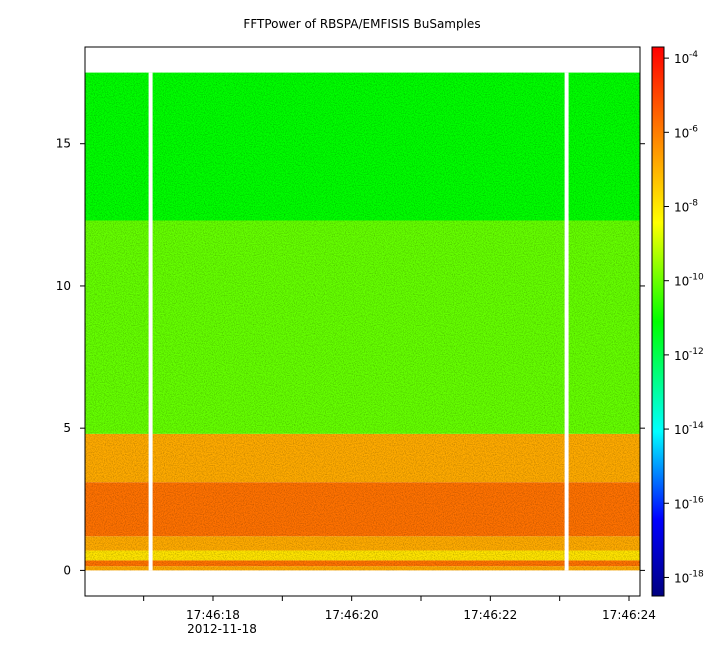 Image resolution: width=724 pixels, height=656 pixels. I want to click on colorbar-gradient, so click(658, 321).